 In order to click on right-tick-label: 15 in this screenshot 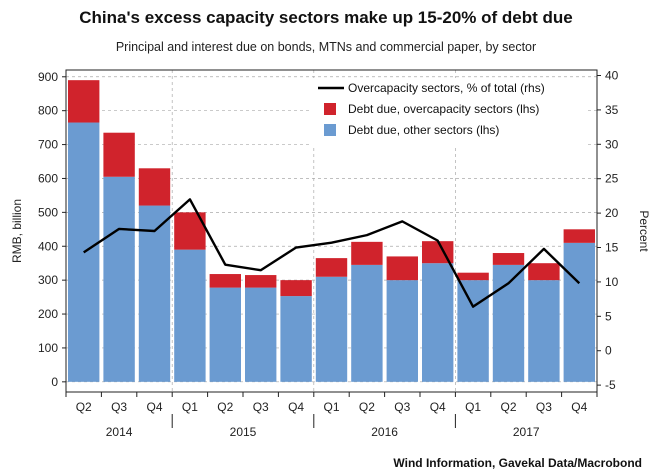, I will do `click(612, 248)`.